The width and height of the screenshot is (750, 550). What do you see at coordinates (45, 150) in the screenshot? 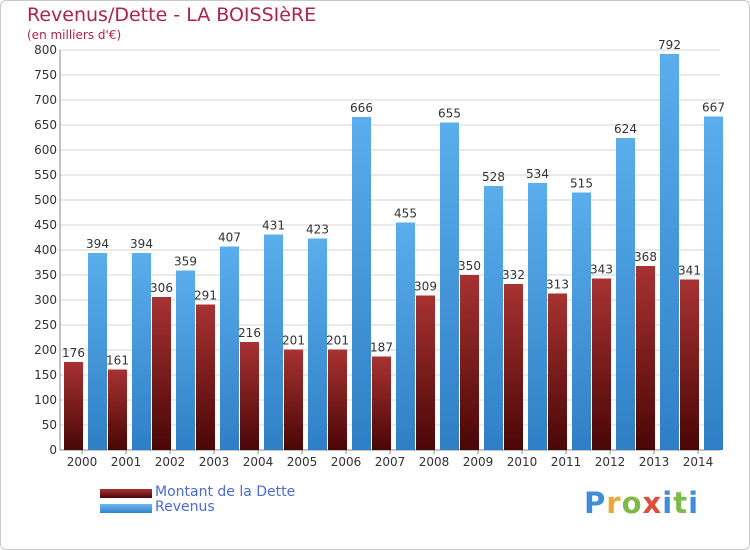
I see `y-tick-label: 600` at bounding box center [45, 150].